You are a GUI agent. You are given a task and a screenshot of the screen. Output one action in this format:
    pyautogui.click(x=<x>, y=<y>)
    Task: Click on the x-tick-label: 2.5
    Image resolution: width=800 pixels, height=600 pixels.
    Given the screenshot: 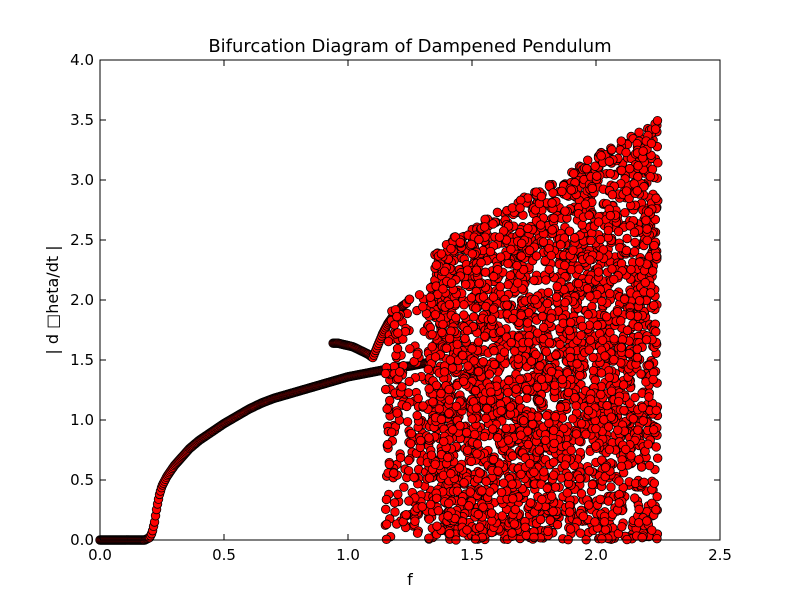 What is the action you would take?
    pyautogui.click(x=720, y=555)
    